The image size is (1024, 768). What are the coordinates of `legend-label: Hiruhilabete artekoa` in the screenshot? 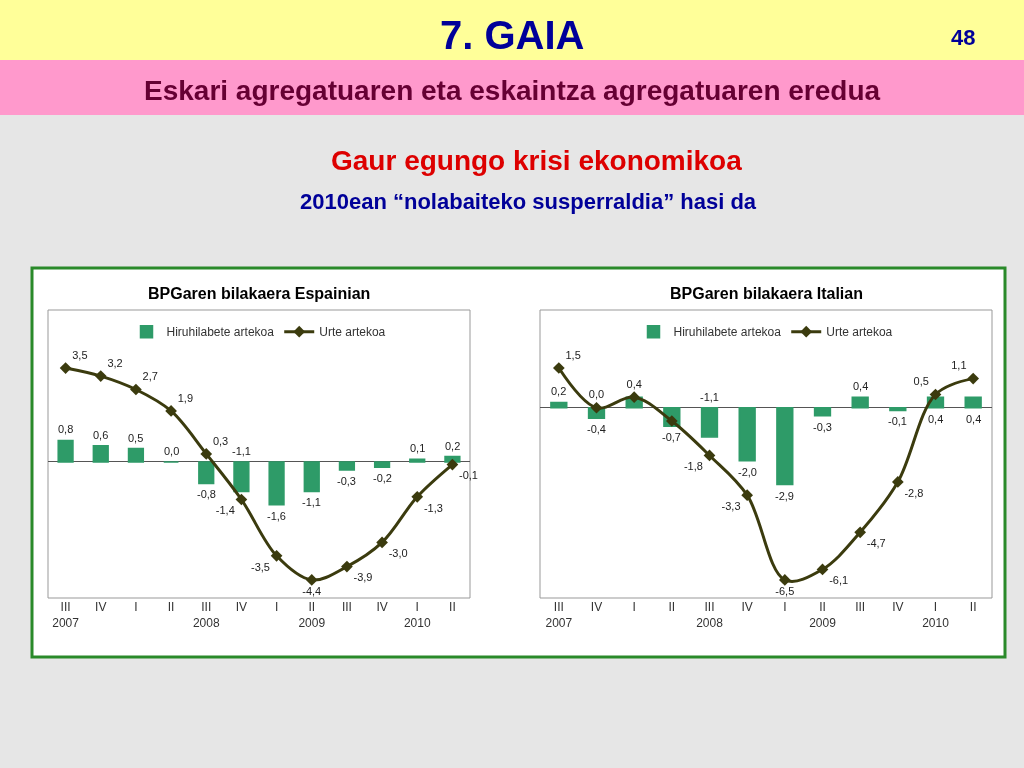 It's located at (220, 332).